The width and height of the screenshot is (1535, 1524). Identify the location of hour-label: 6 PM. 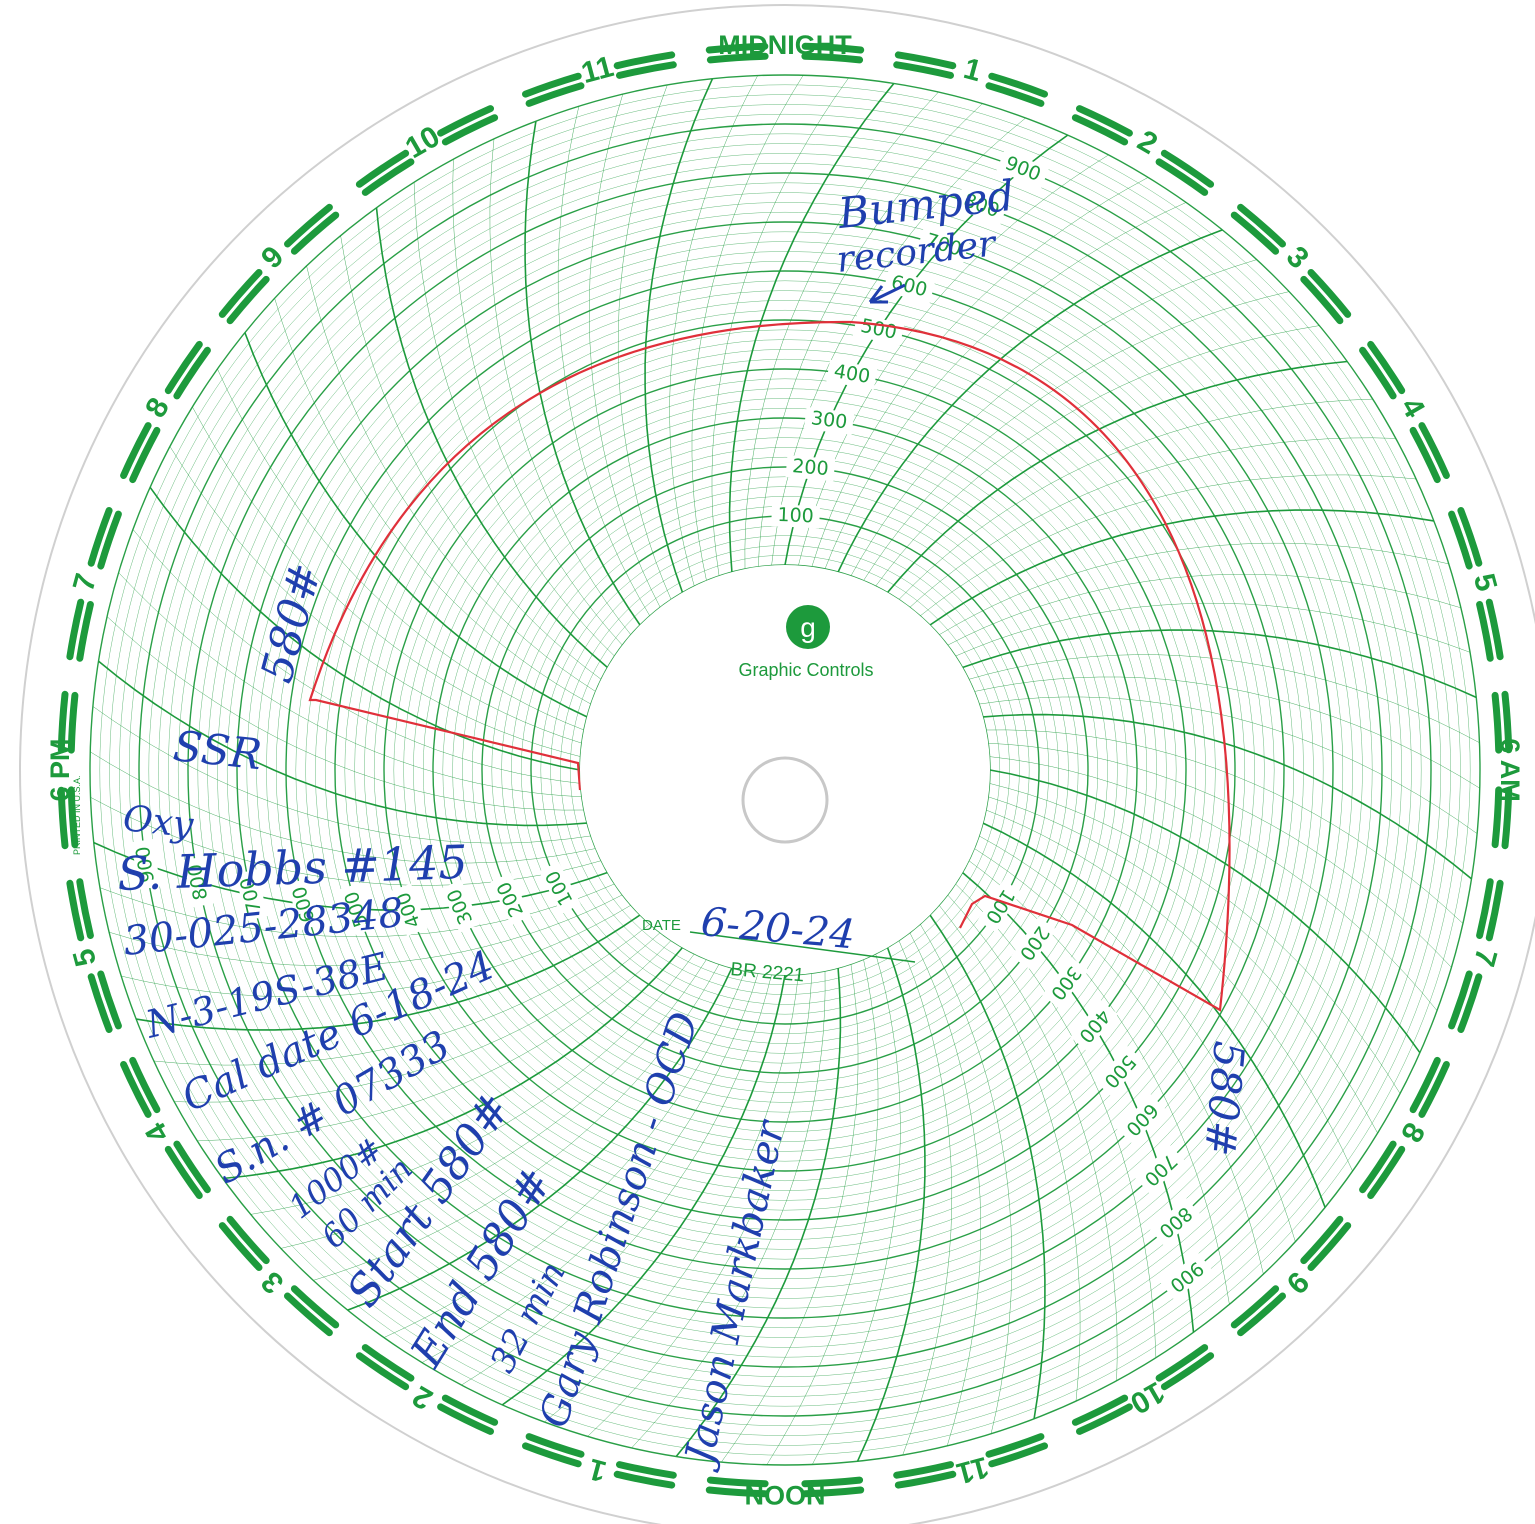
(60, 769).